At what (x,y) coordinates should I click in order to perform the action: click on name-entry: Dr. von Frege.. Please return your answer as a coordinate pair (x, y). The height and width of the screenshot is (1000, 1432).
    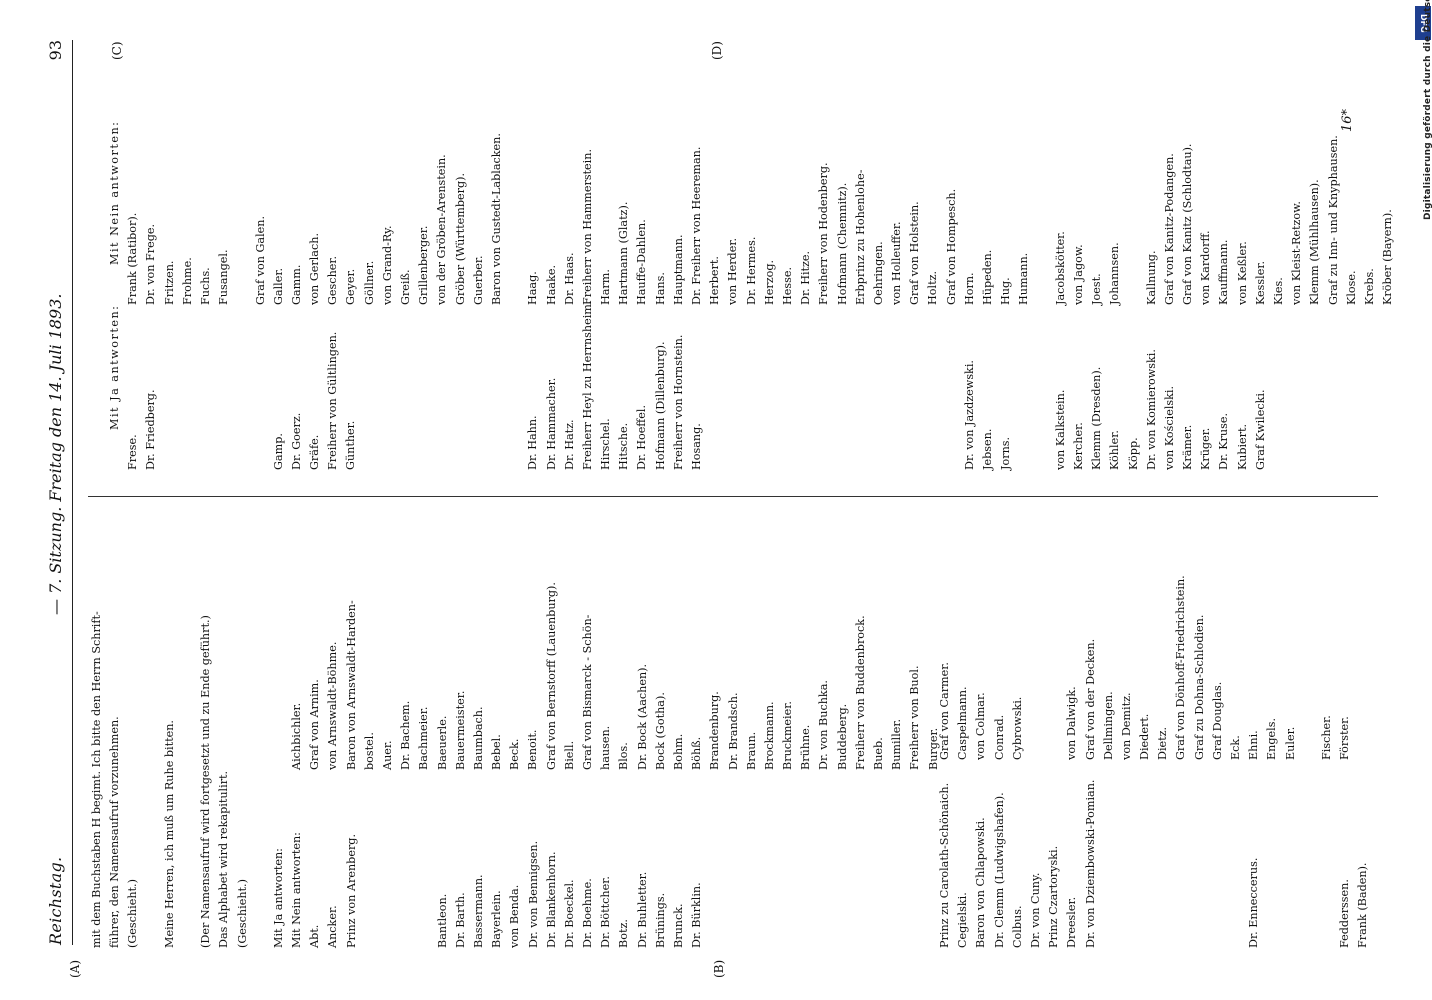
    Looking at the image, I should click on (151, 264).